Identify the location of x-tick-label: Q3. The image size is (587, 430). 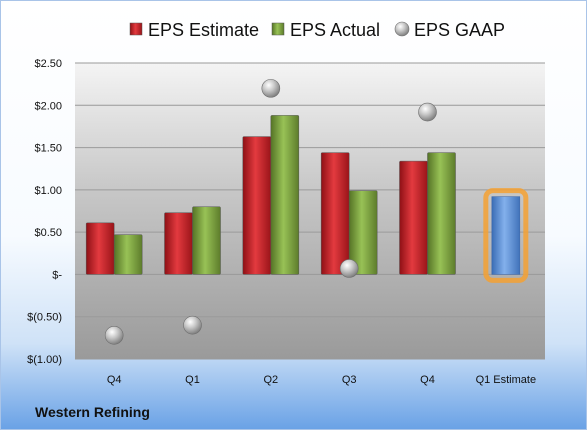
(349, 380).